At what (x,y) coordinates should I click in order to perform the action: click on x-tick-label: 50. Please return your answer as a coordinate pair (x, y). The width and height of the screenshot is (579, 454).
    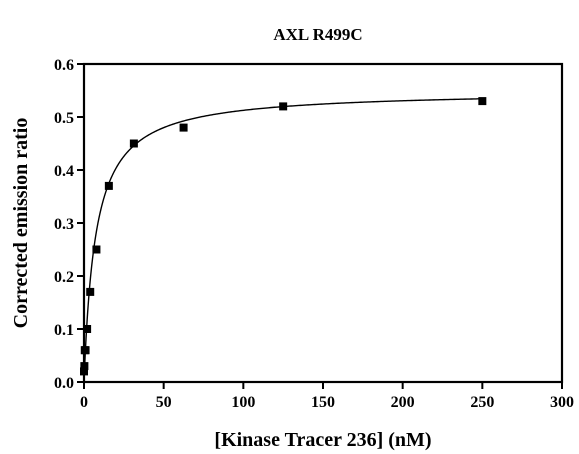
    Looking at the image, I should click on (164, 402).